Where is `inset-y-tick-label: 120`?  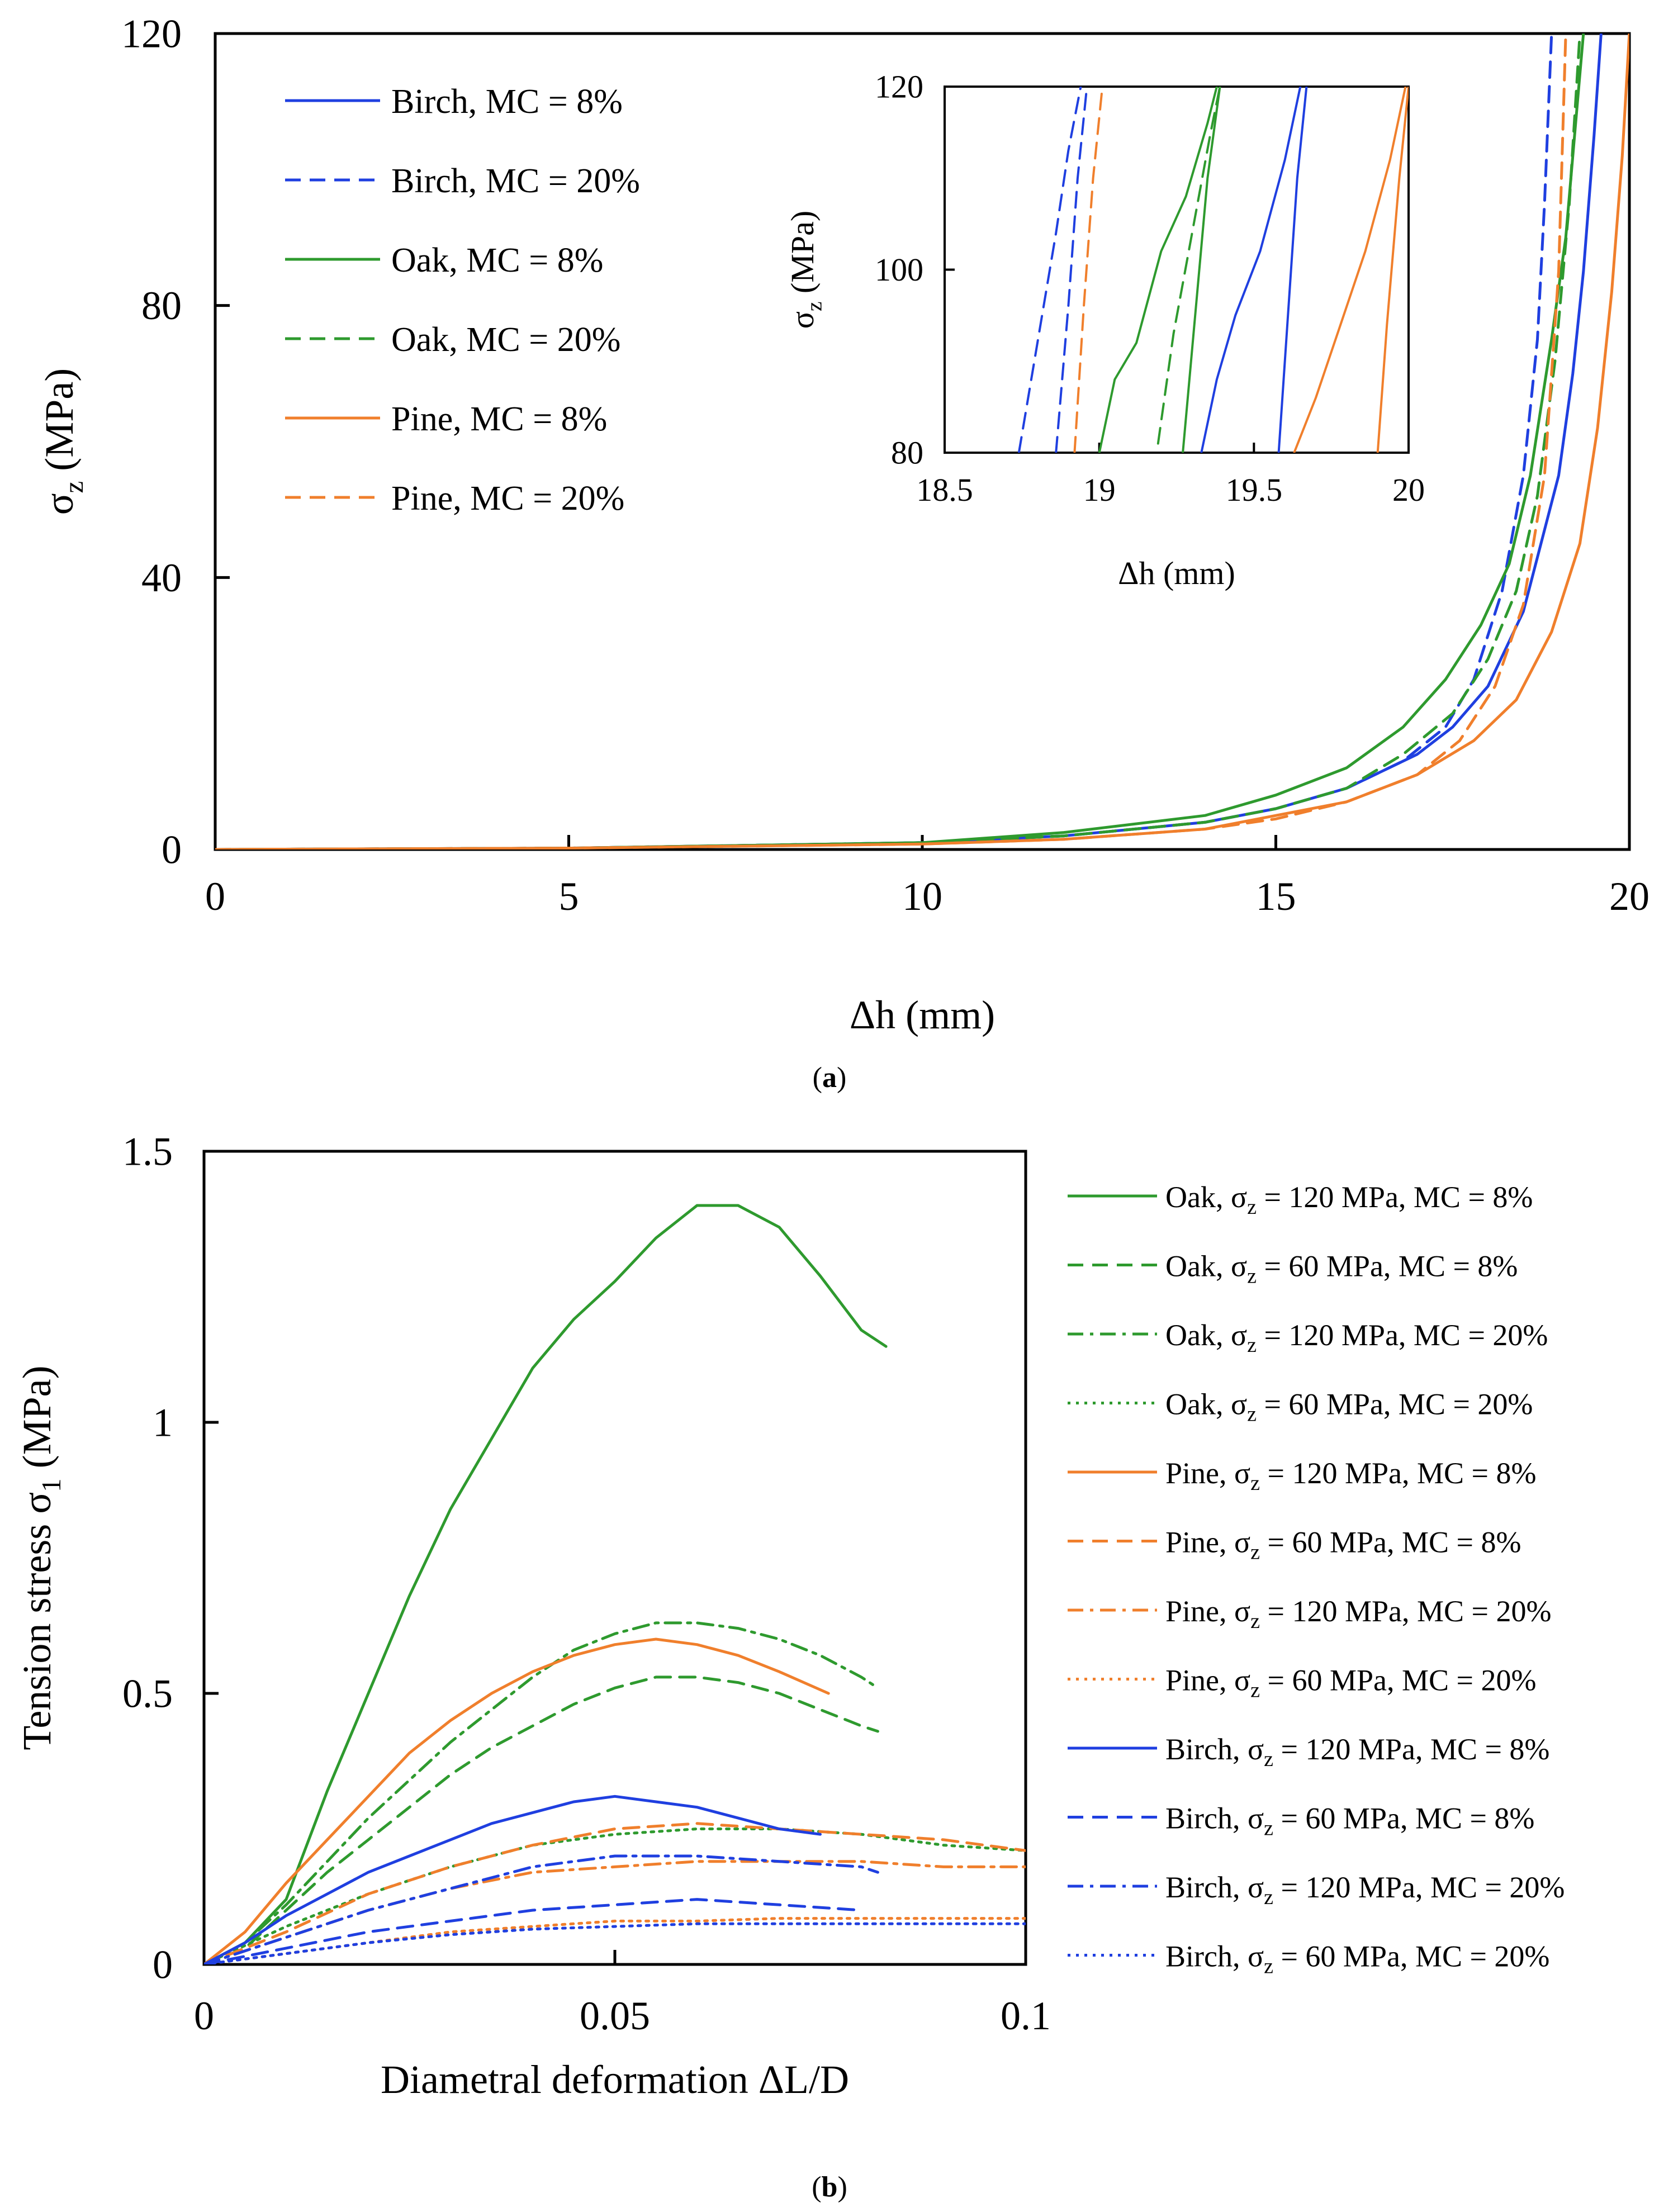 inset-y-tick-label: 120 is located at coordinates (899, 87).